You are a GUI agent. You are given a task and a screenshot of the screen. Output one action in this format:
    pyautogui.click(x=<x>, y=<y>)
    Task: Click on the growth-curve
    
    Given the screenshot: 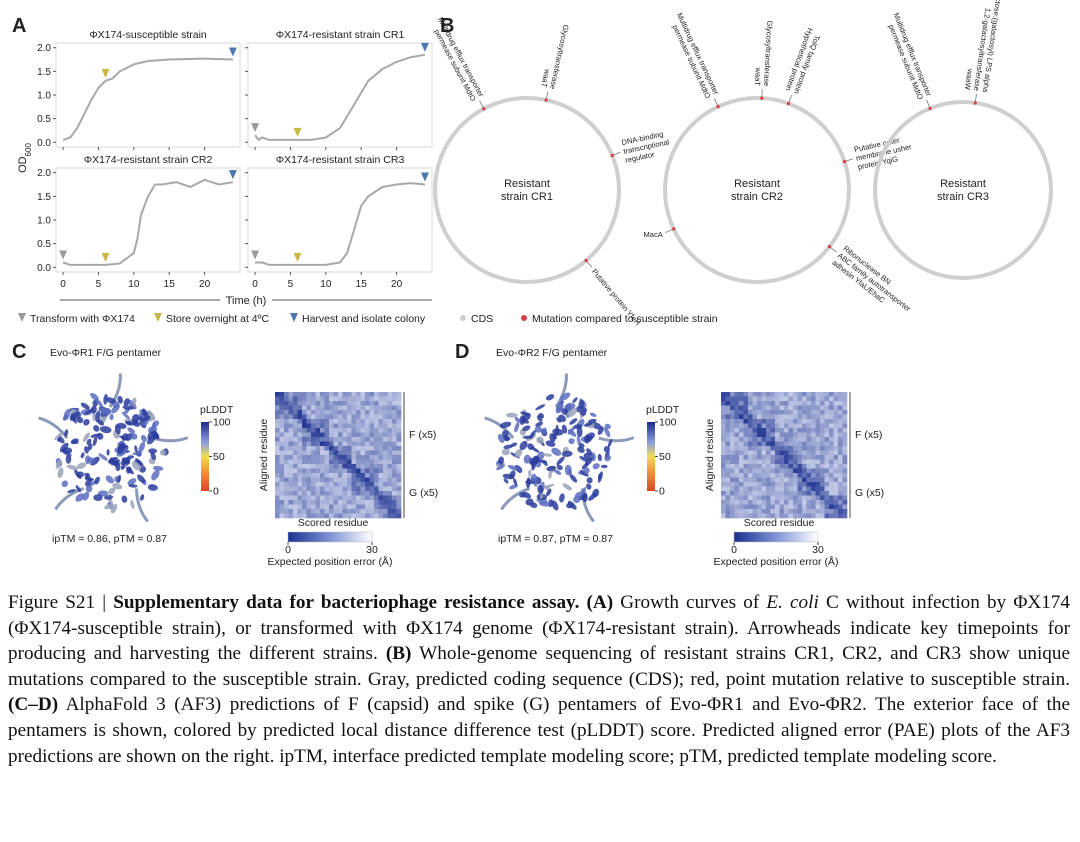 What is the action you would take?
    pyautogui.click(x=340, y=224)
    